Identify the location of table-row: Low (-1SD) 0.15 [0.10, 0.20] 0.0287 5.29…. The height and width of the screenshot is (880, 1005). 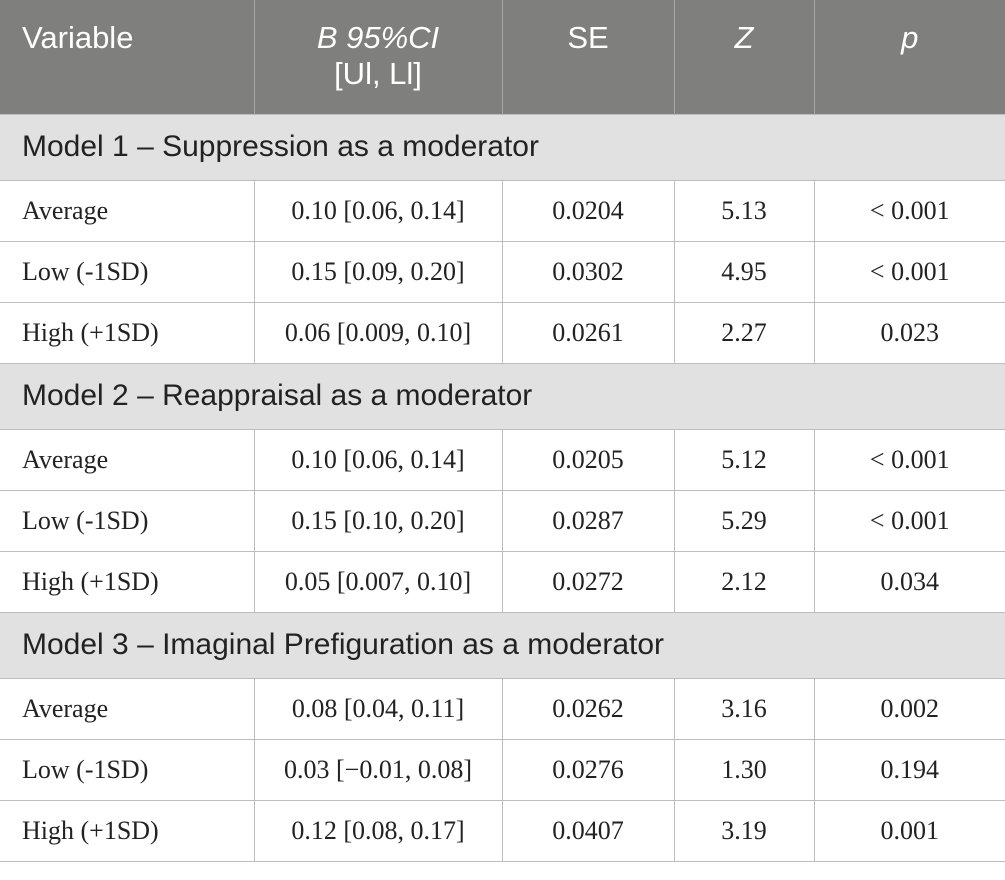
(502, 520).